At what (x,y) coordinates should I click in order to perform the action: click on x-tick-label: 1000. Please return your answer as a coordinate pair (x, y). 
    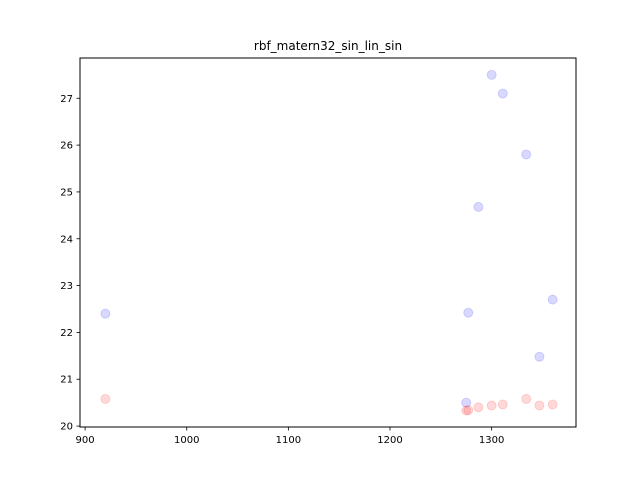
    Looking at the image, I should click on (186, 440).